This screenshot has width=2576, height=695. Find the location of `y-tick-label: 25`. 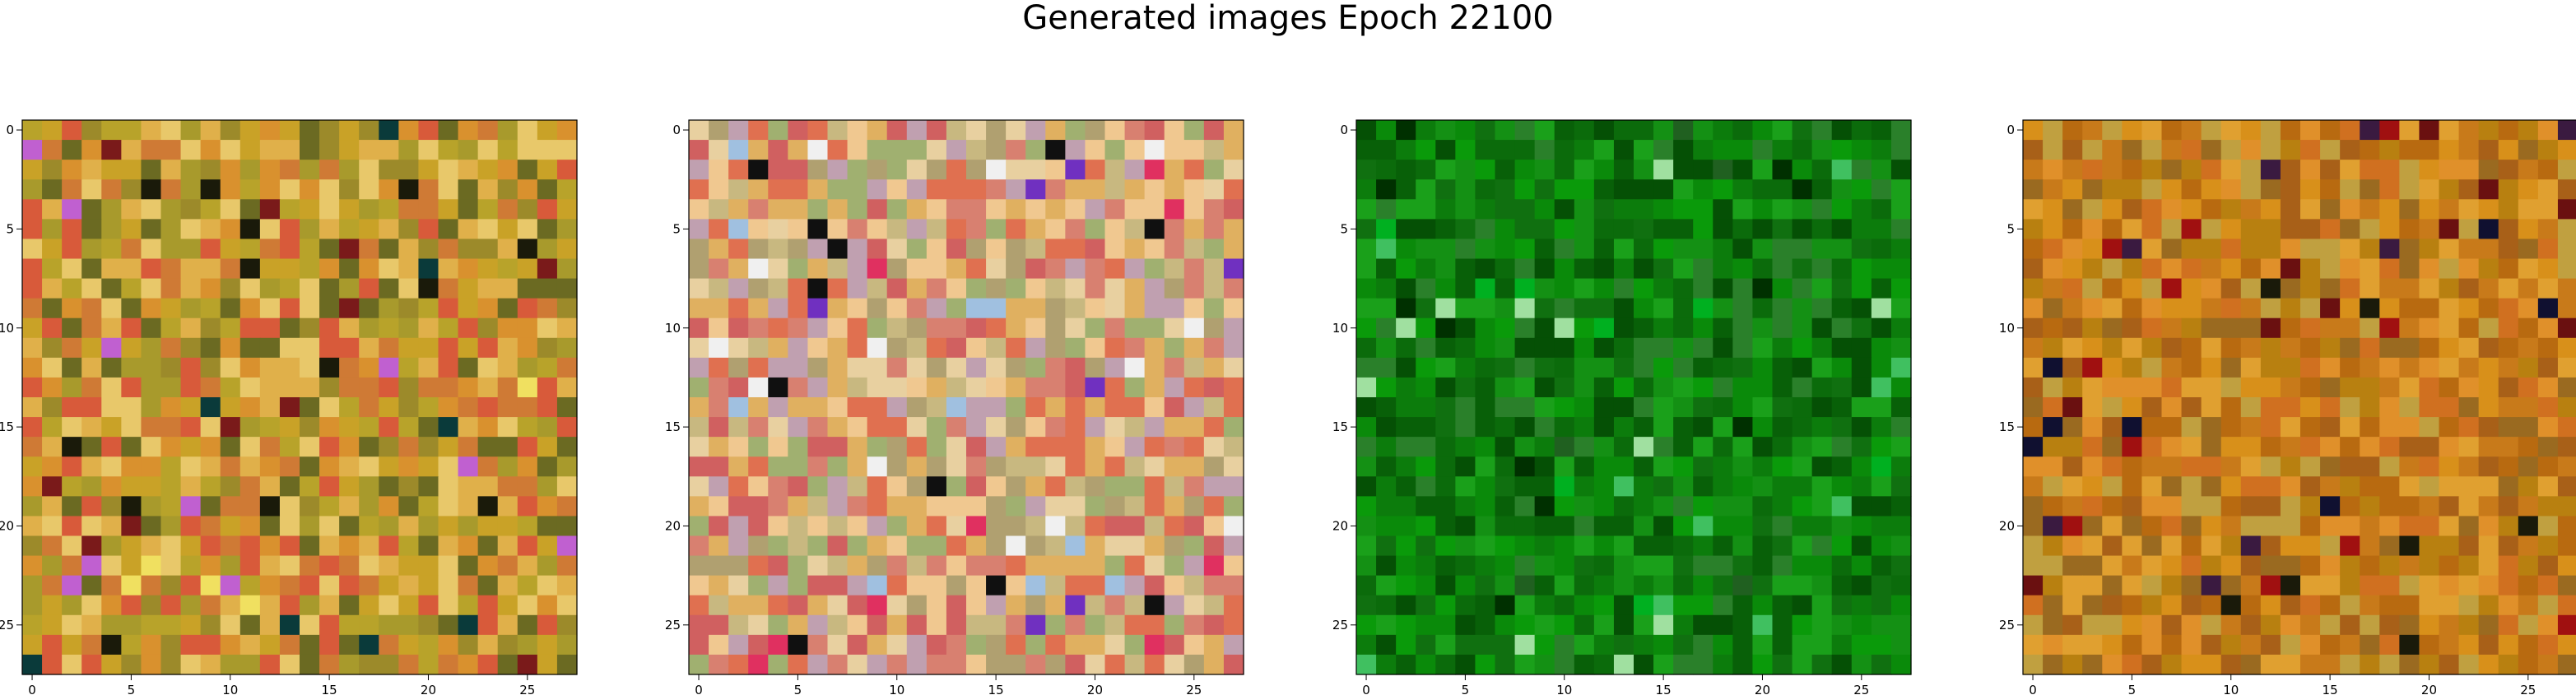

y-tick-label: 25 is located at coordinates (7, 625).